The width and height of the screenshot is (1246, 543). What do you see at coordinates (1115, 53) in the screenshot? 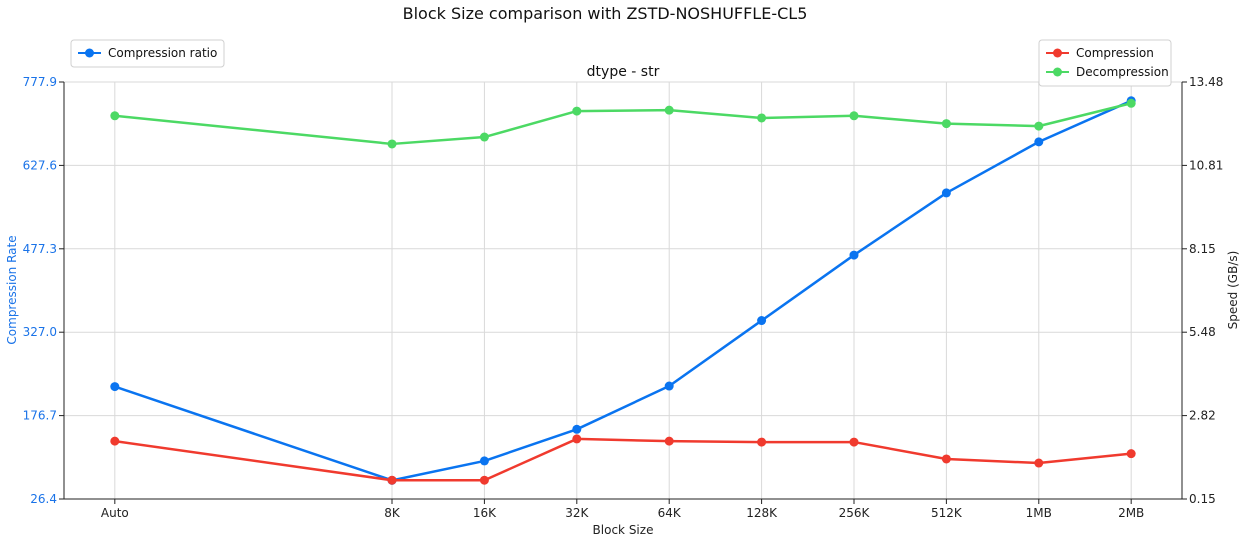
I see `legend-label: Compression` at bounding box center [1115, 53].